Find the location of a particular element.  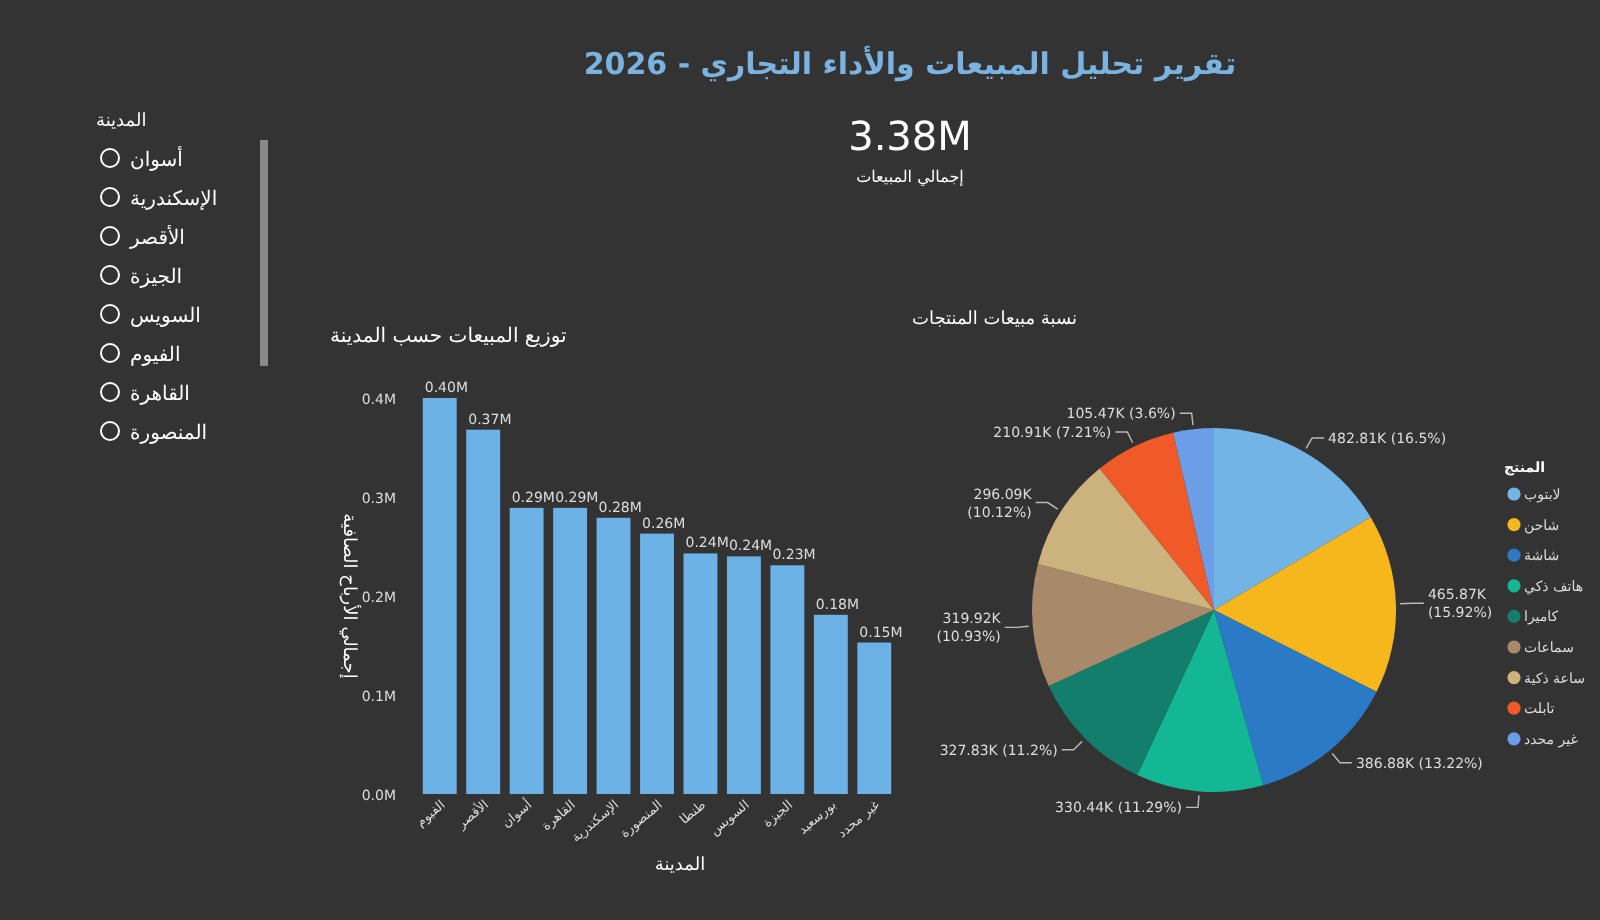

chart-title: توزيع المبيعات حسب المدينة is located at coordinates (449, 337).